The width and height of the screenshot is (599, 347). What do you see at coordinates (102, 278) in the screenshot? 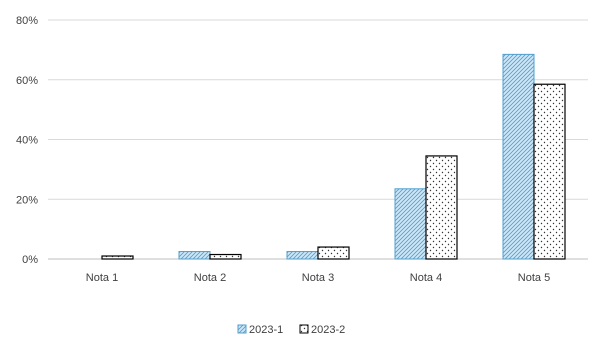
I see `x-tick-label: Nota 1` at bounding box center [102, 278].